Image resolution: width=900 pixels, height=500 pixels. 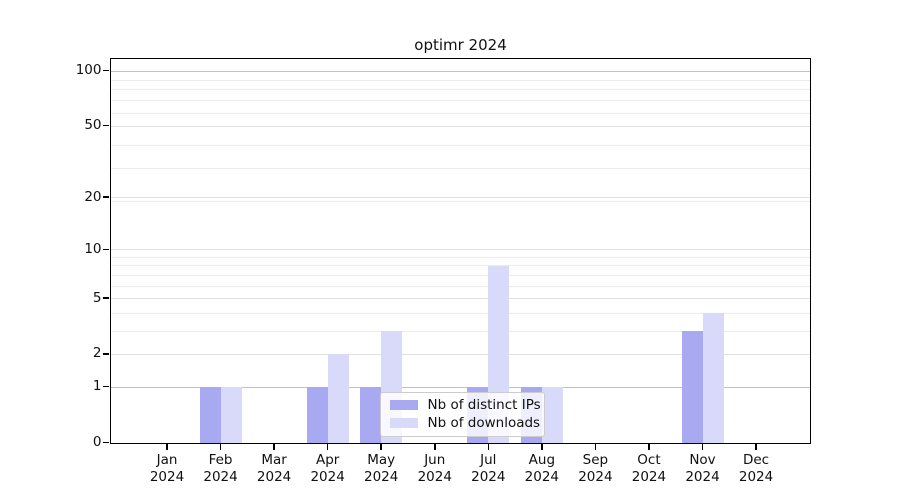 I want to click on x-tick-label: Aug 2024, so click(x=542, y=469).